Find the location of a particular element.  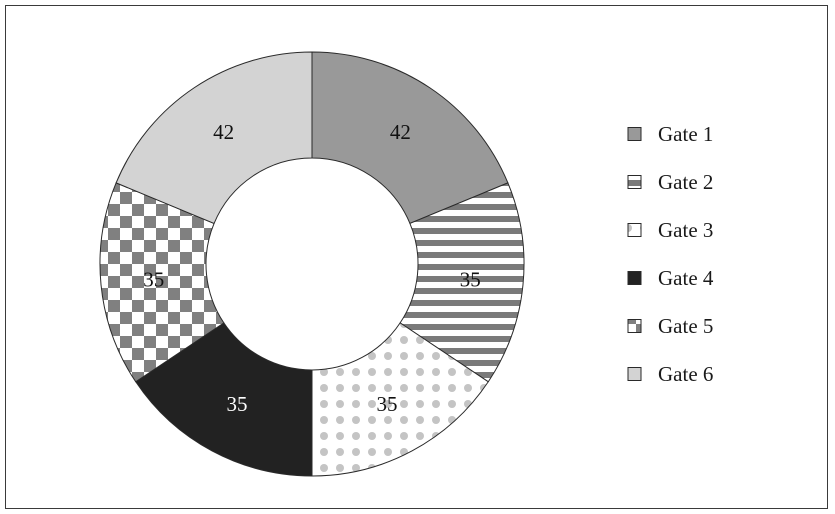

data-label-gate-3: 35 is located at coordinates (386, 404).